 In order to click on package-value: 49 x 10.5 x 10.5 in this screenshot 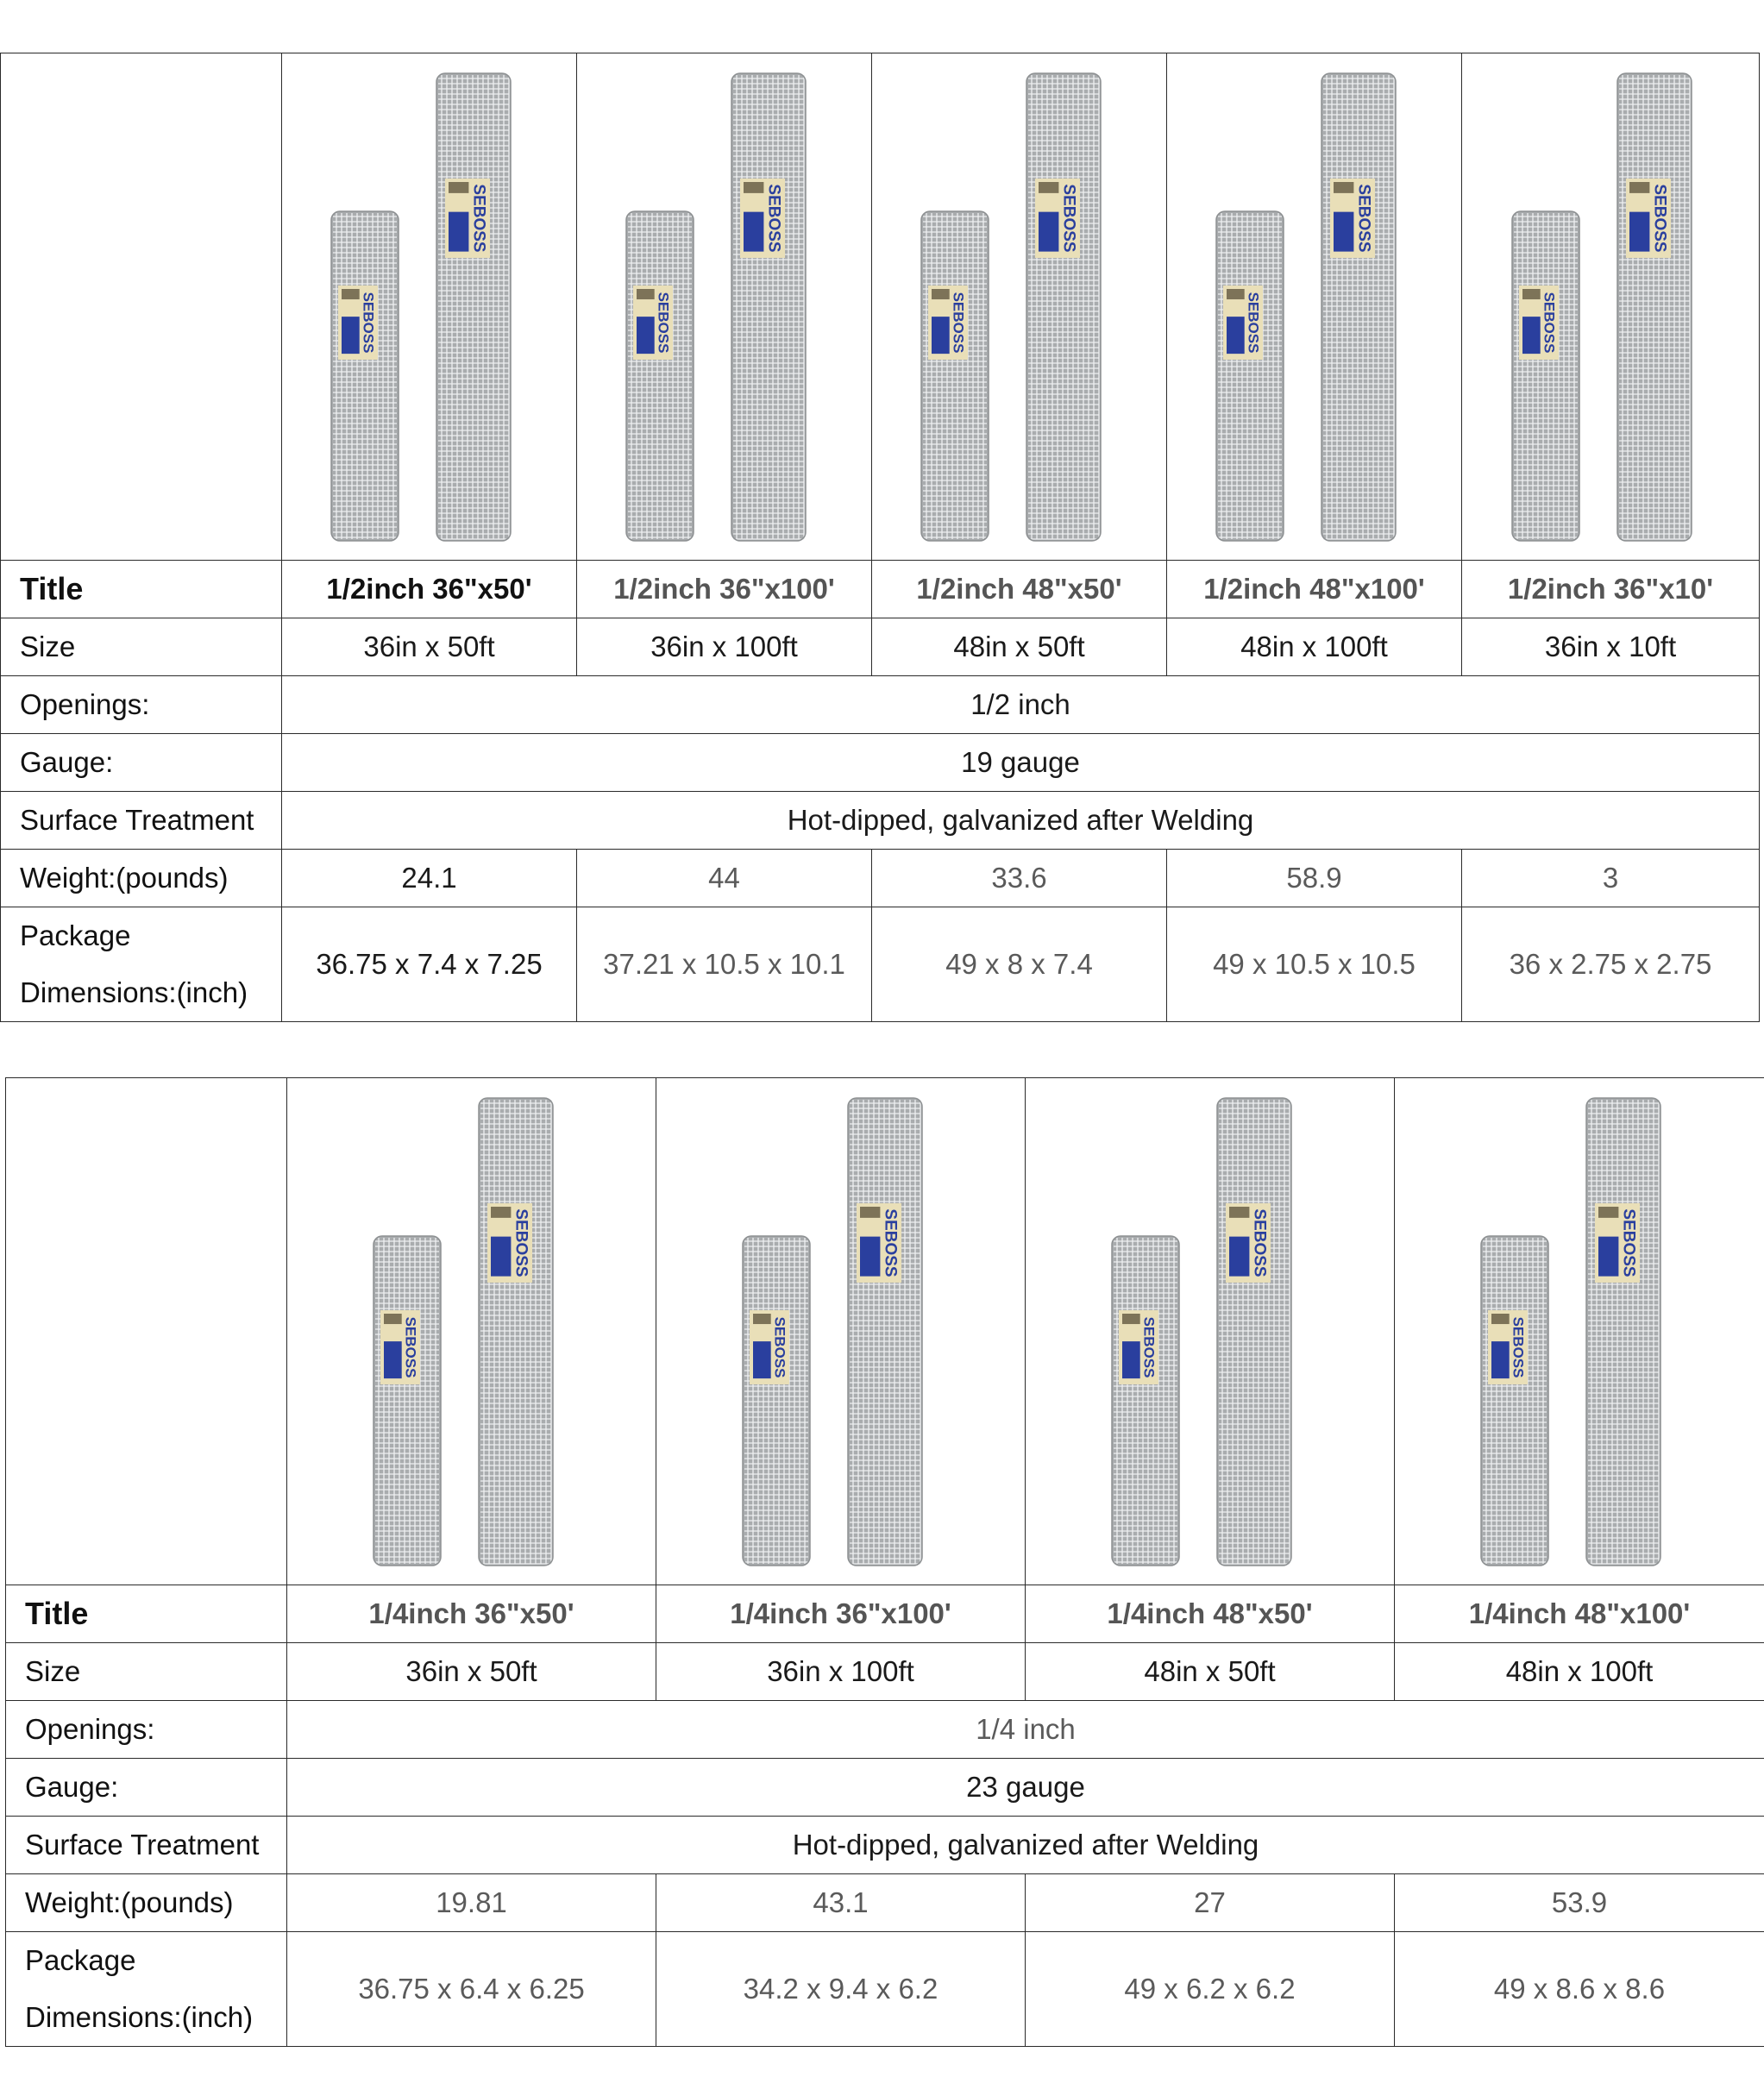, I will do `click(1314, 964)`.